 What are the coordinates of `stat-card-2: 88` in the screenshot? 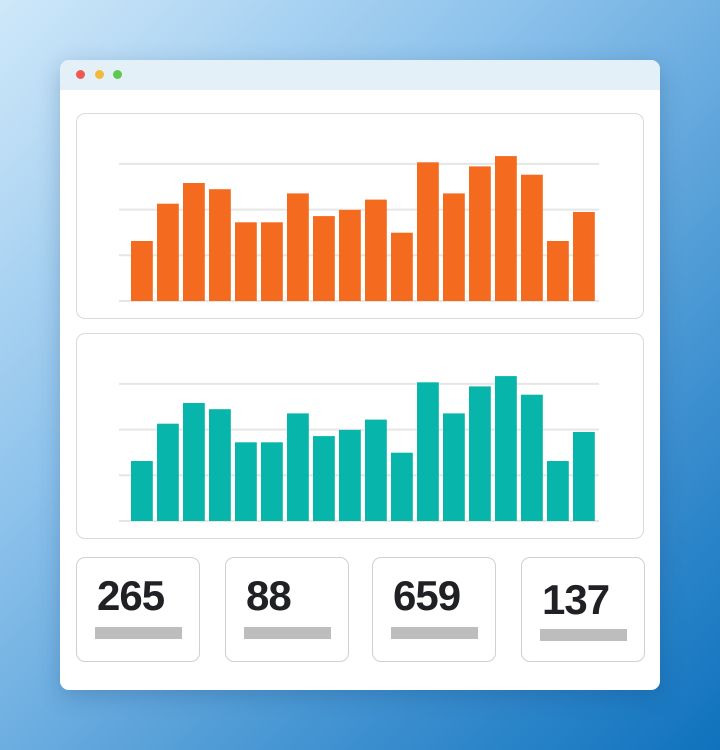 It's located at (287, 609).